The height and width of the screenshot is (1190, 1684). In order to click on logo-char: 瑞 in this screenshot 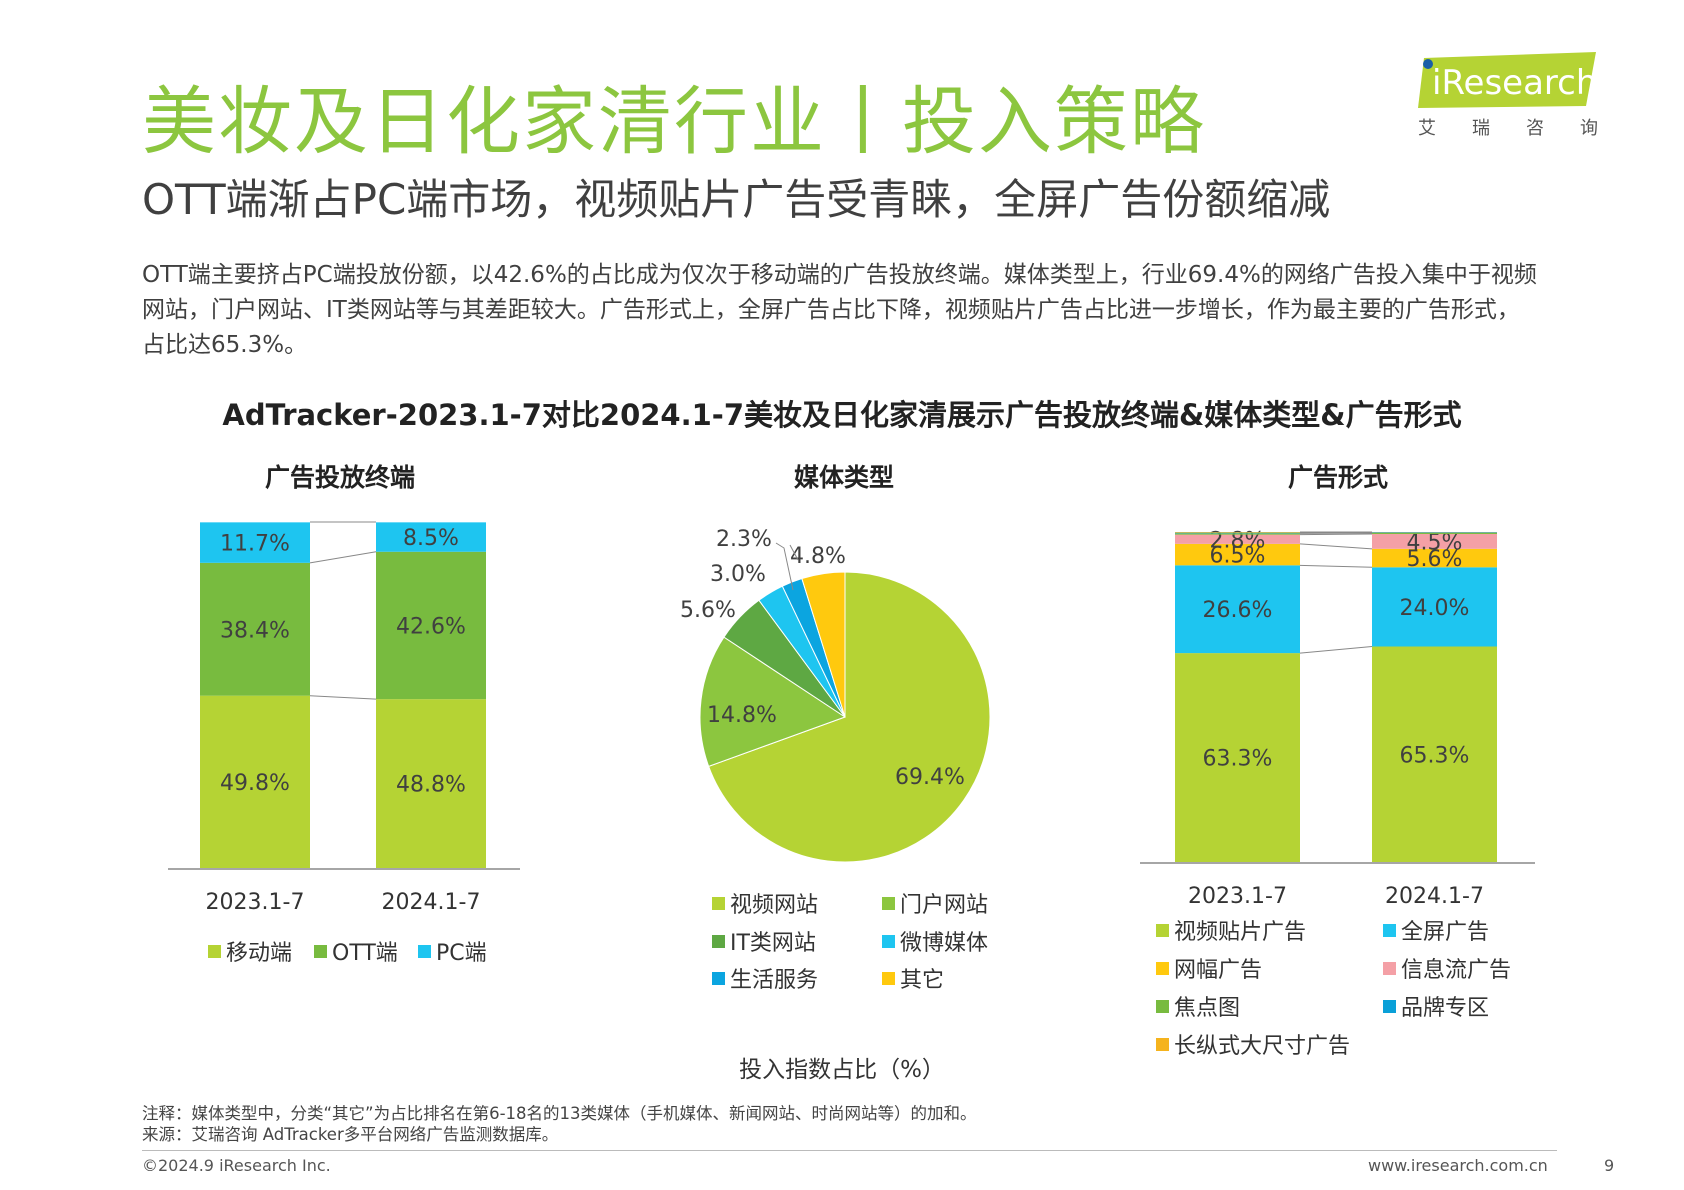, I will do `click(1481, 128)`.